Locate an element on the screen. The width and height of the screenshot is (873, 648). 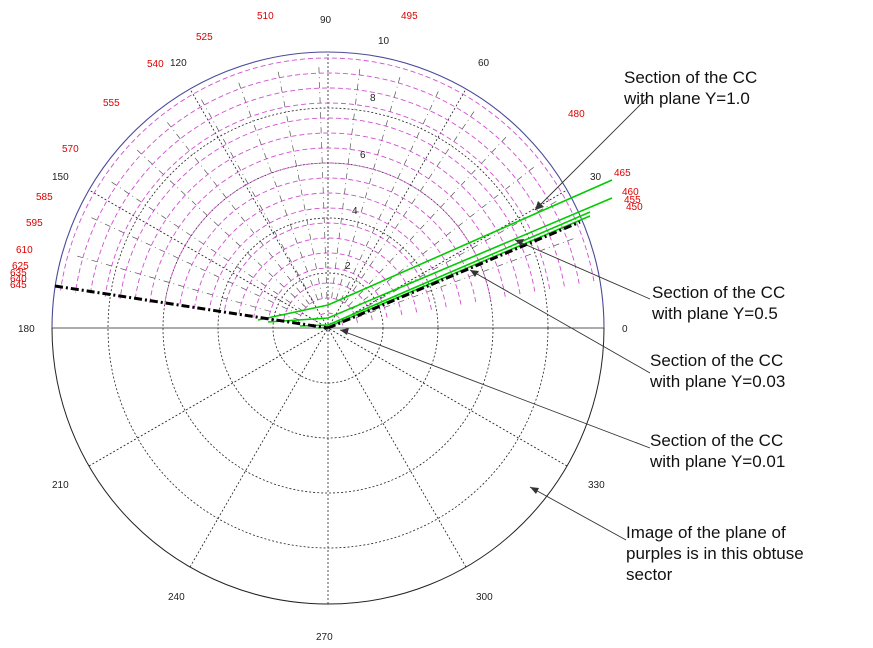
wavelength-label: 540 is located at coordinates (155, 64).